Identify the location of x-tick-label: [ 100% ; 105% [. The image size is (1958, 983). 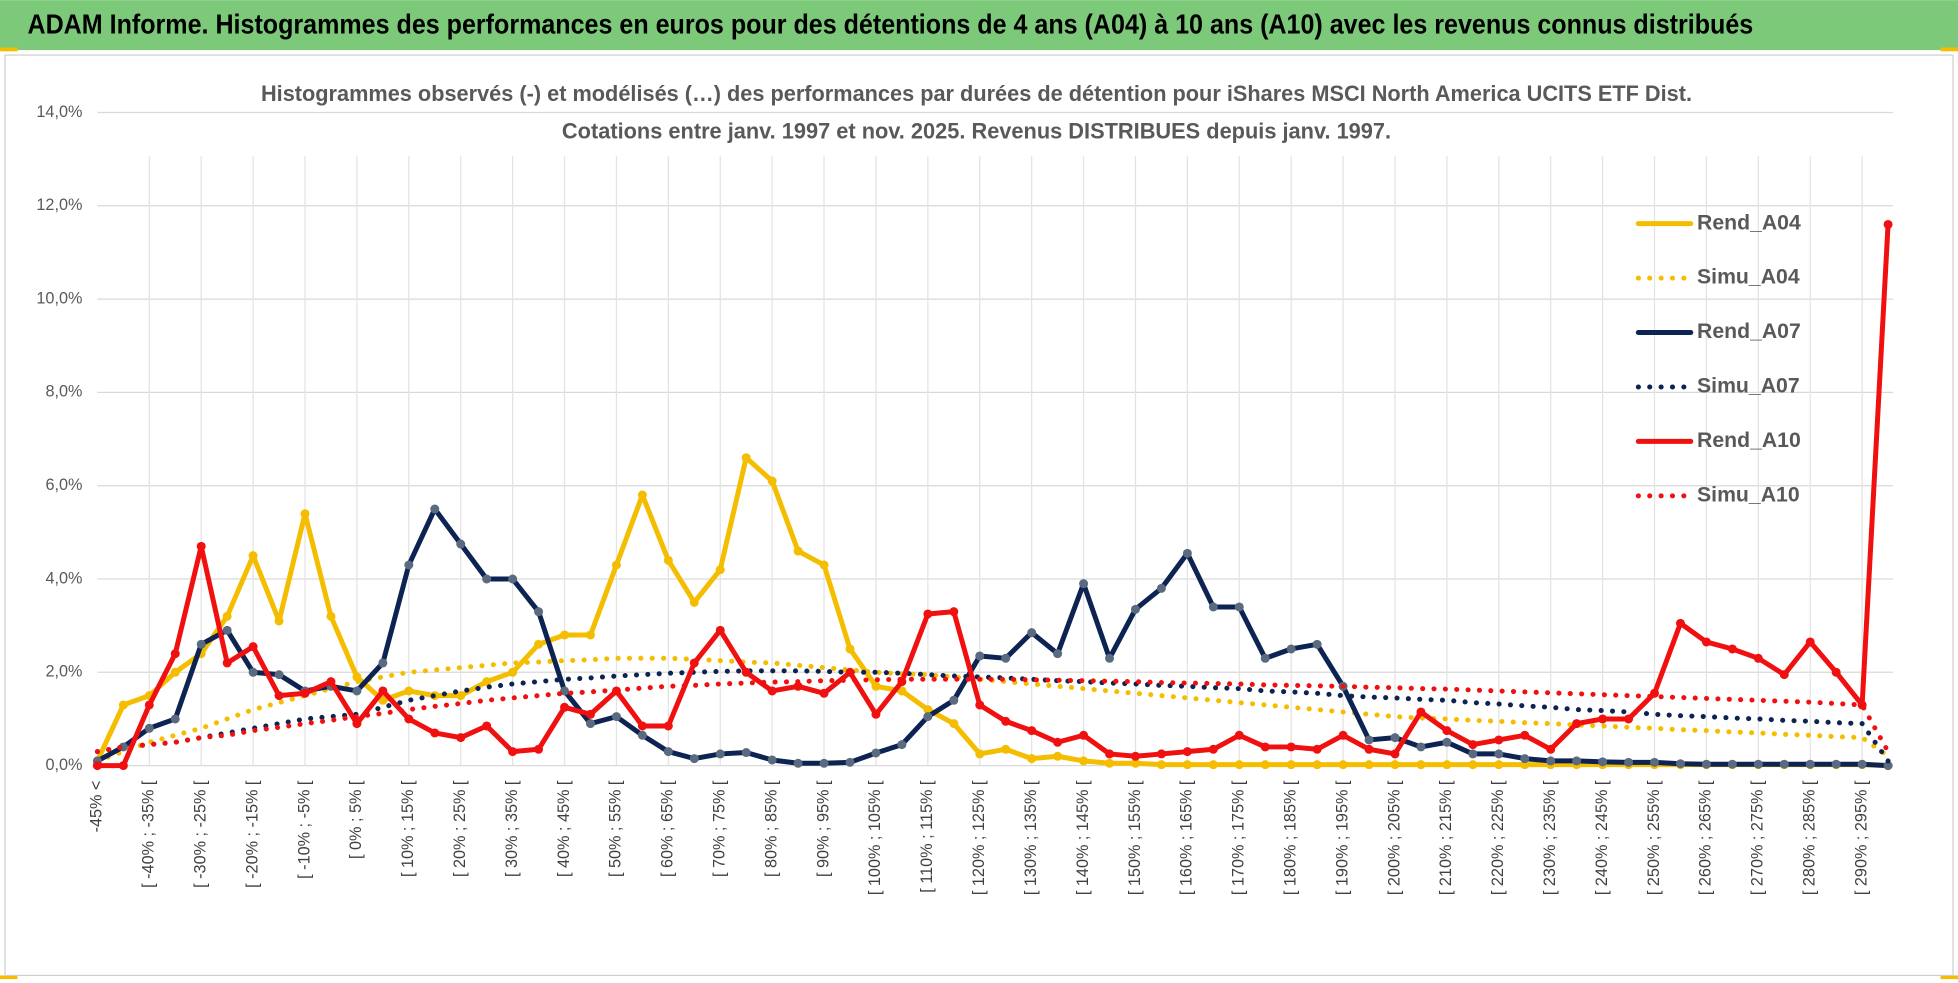
(875, 837).